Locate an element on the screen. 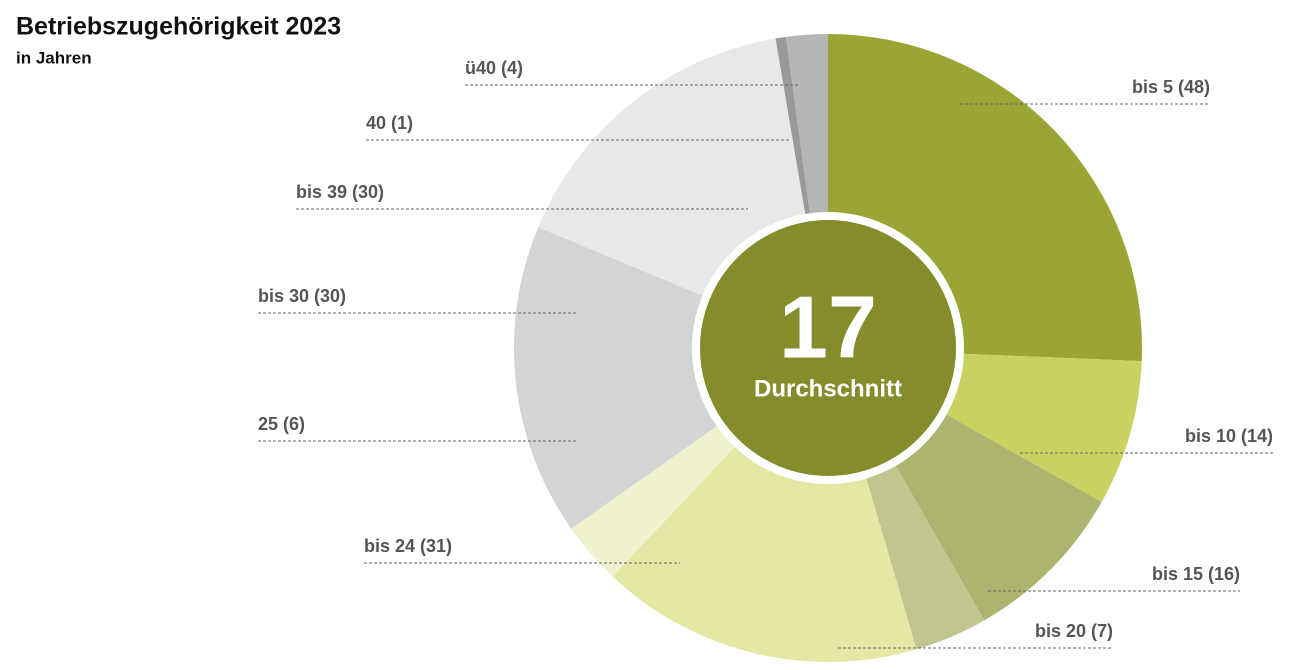 This screenshot has width=1300, height=670. chart-title: Betriebszugehörigkeit 2023 is located at coordinates (178, 27).